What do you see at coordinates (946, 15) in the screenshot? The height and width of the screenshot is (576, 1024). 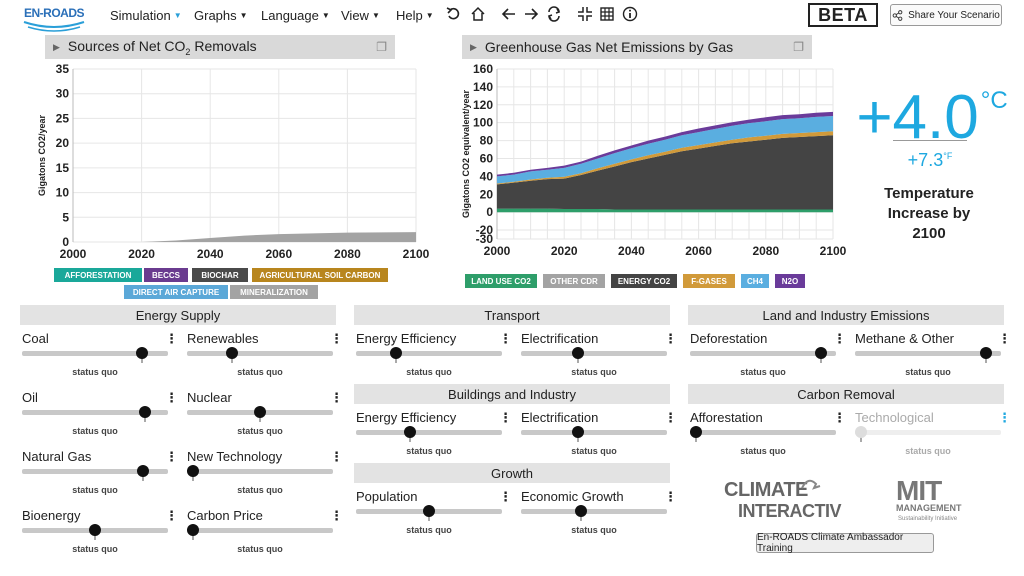 I see `share-scenario-button: Share Your Scenario` at bounding box center [946, 15].